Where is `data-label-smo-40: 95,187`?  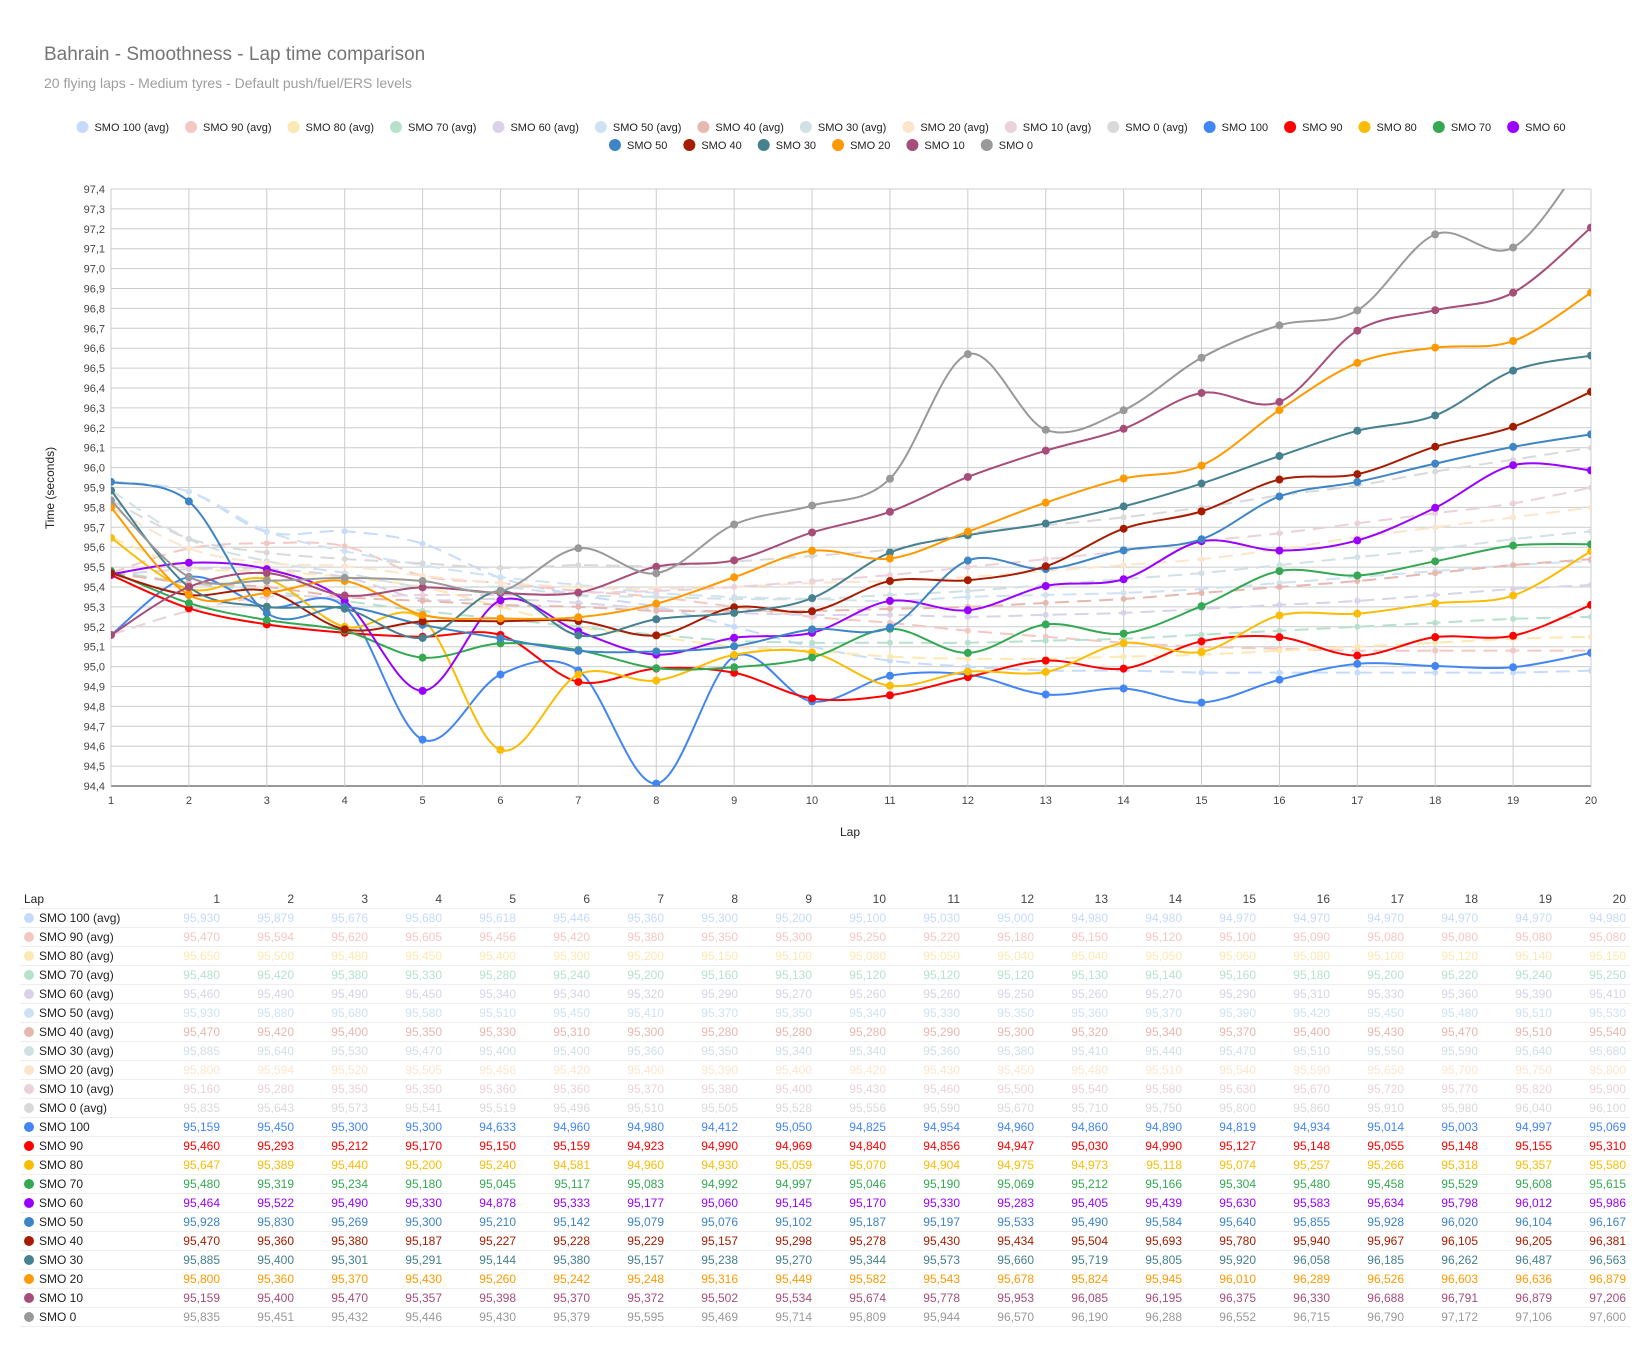
data-label-smo-40: 95,187 is located at coordinates (409, 1241).